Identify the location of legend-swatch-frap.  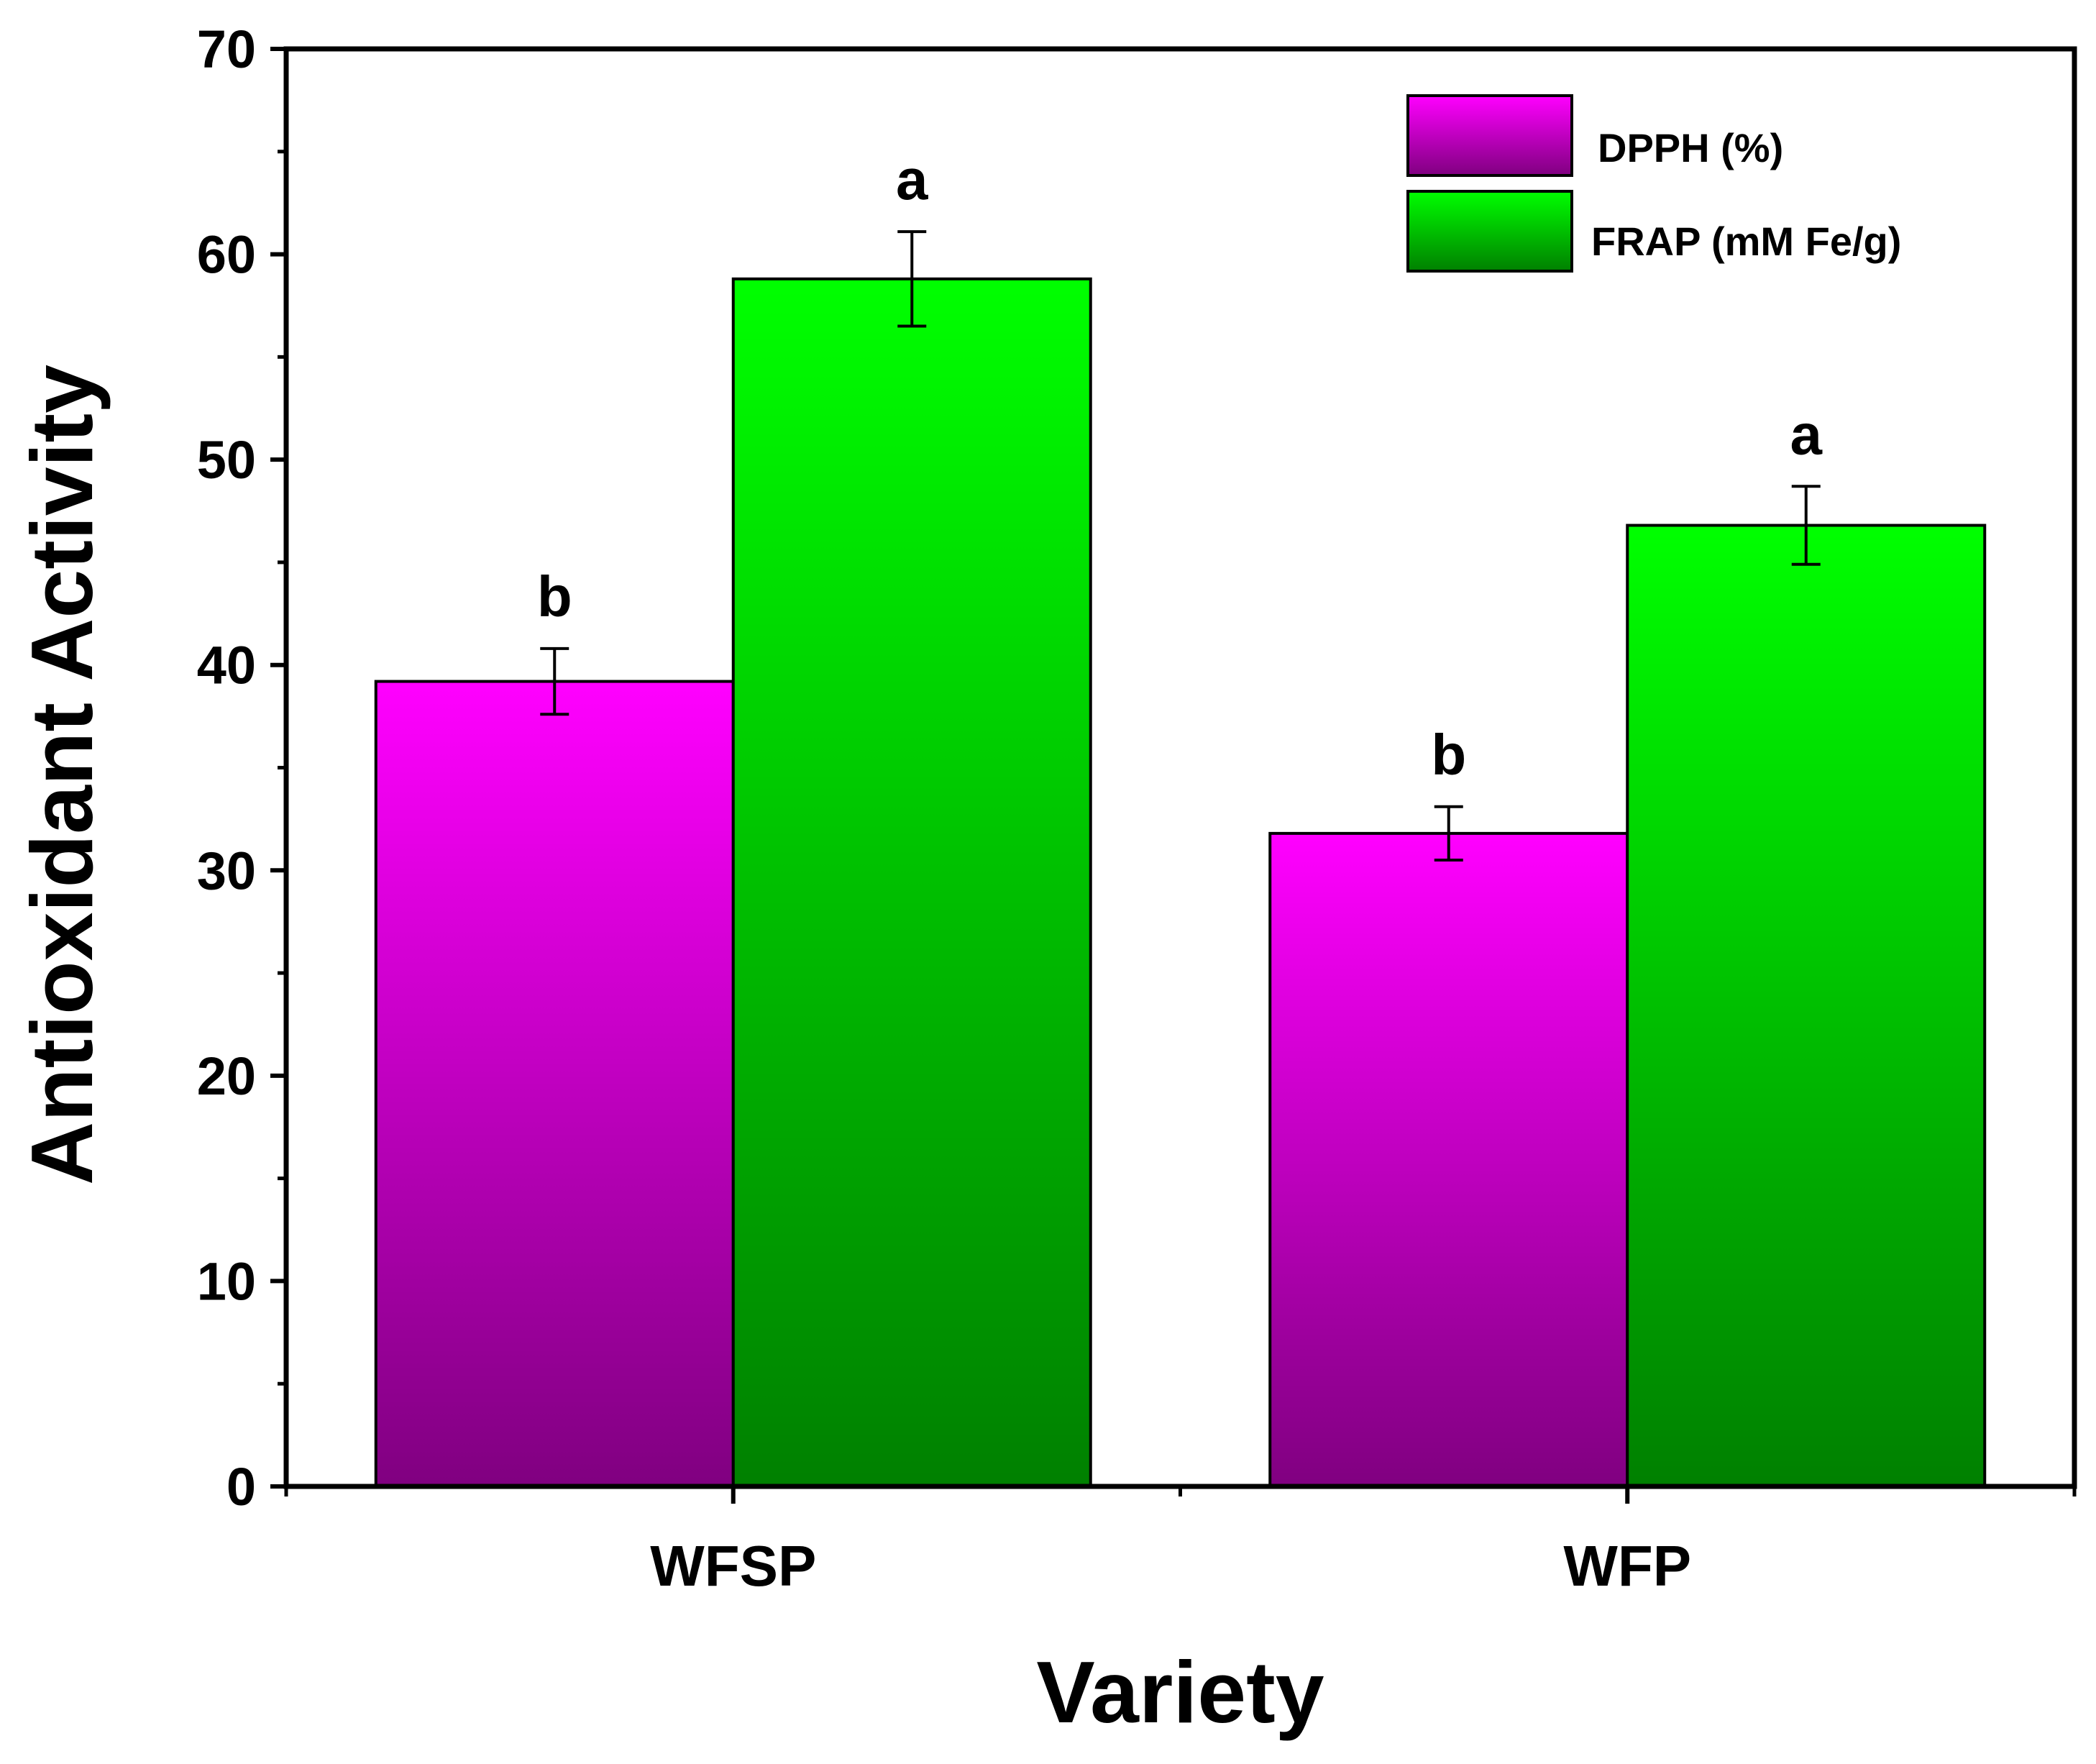
(1490, 231).